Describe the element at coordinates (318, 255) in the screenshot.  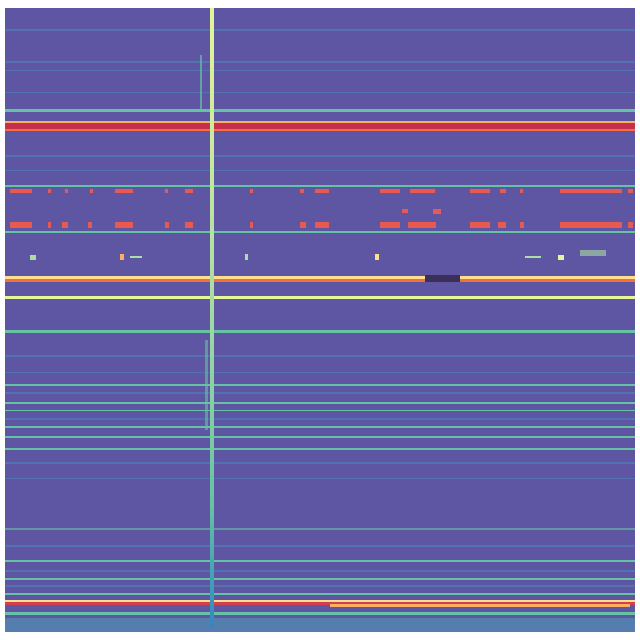
I see `dot-row` at that location.